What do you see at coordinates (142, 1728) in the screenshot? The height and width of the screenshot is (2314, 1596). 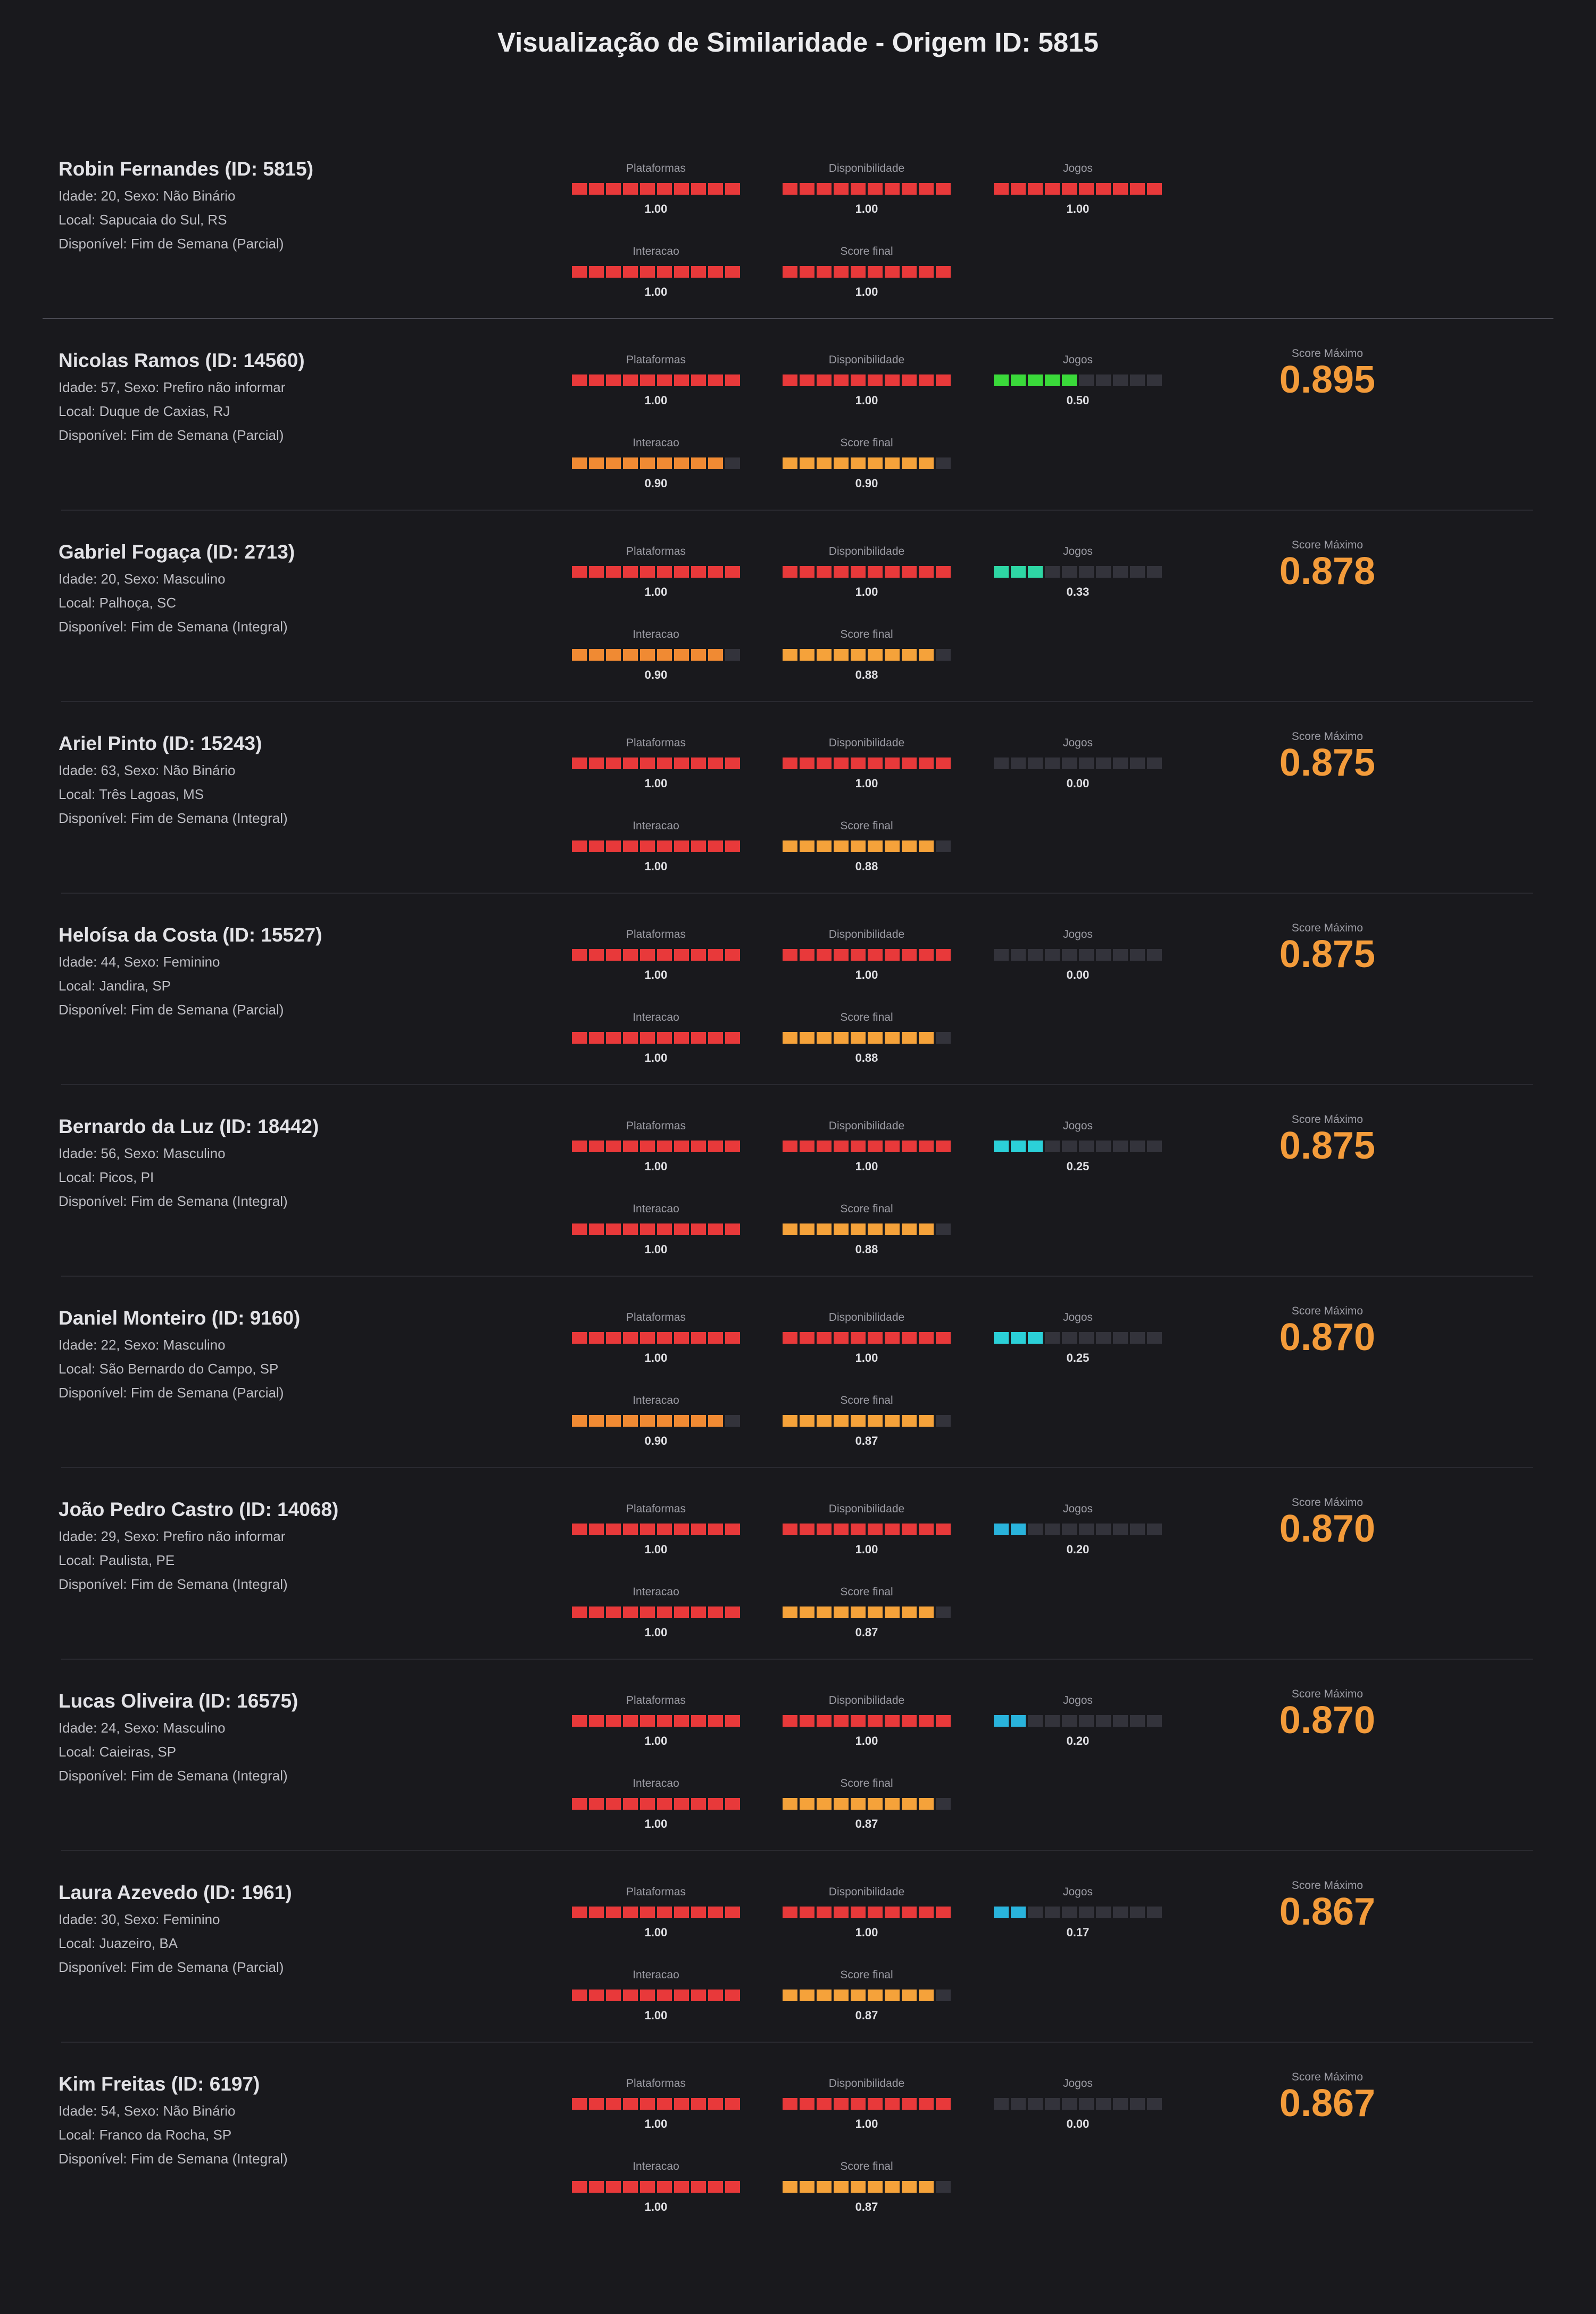 I see `profile-age-sex: Idade: 24, Sexo: Masculino` at bounding box center [142, 1728].